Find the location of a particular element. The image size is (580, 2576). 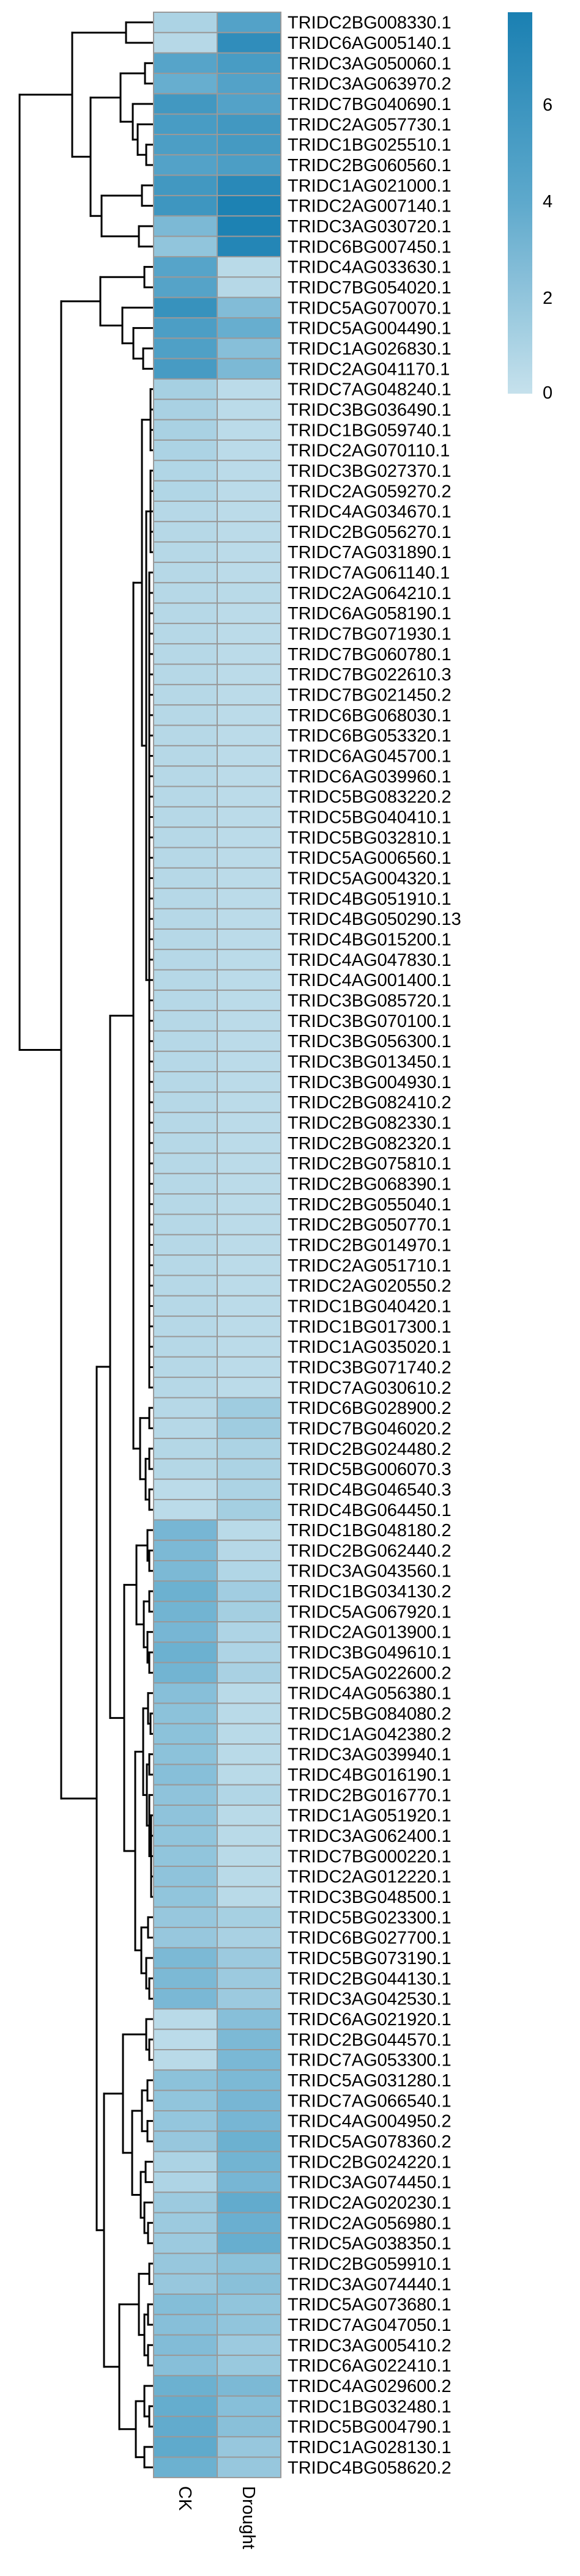

row-label: TRIDC1BG040420.1 is located at coordinates (370, 1307).